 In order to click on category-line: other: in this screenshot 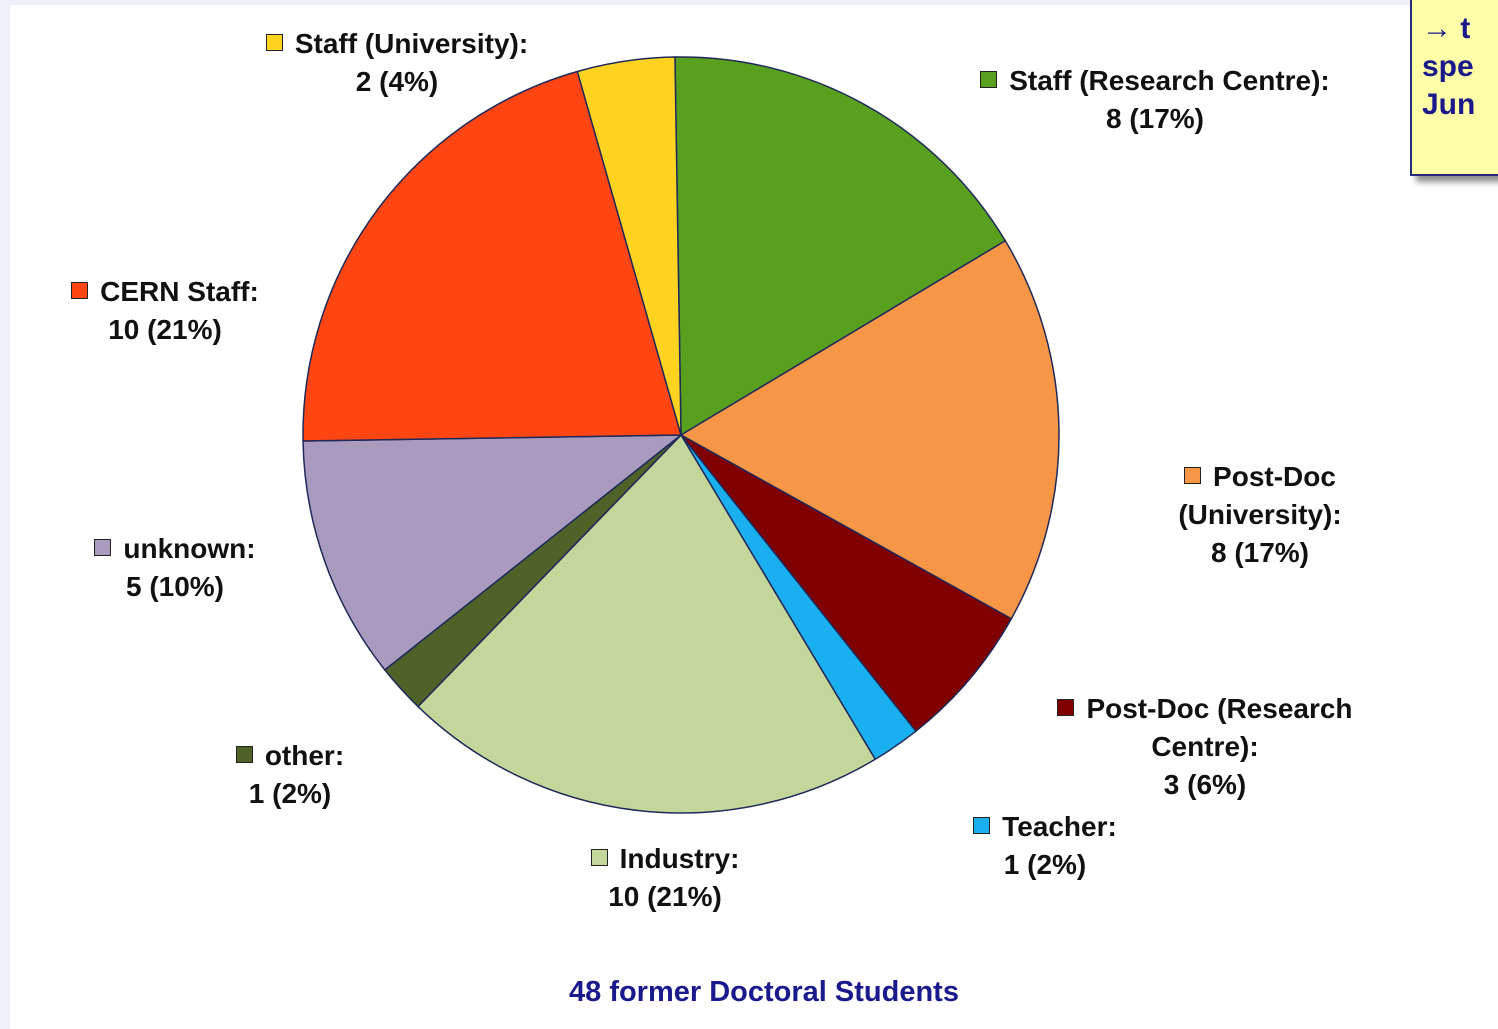, I will do `click(290, 756)`.